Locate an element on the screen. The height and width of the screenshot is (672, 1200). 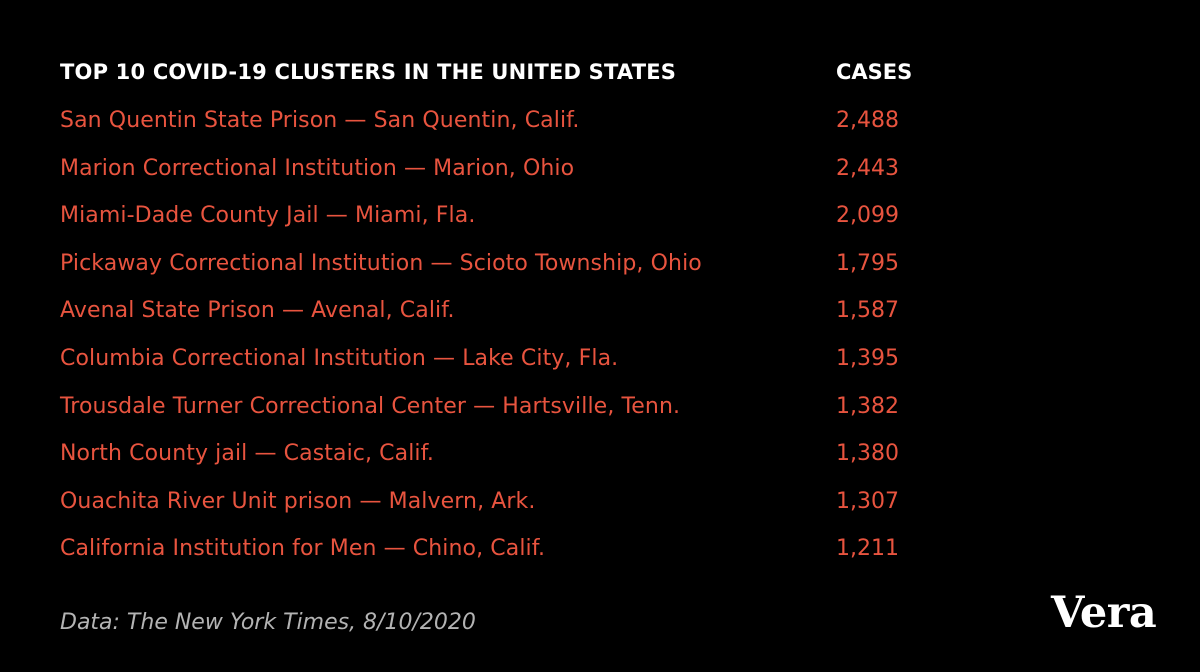
case-count: 1,211 is located at coordinates (867, 549).